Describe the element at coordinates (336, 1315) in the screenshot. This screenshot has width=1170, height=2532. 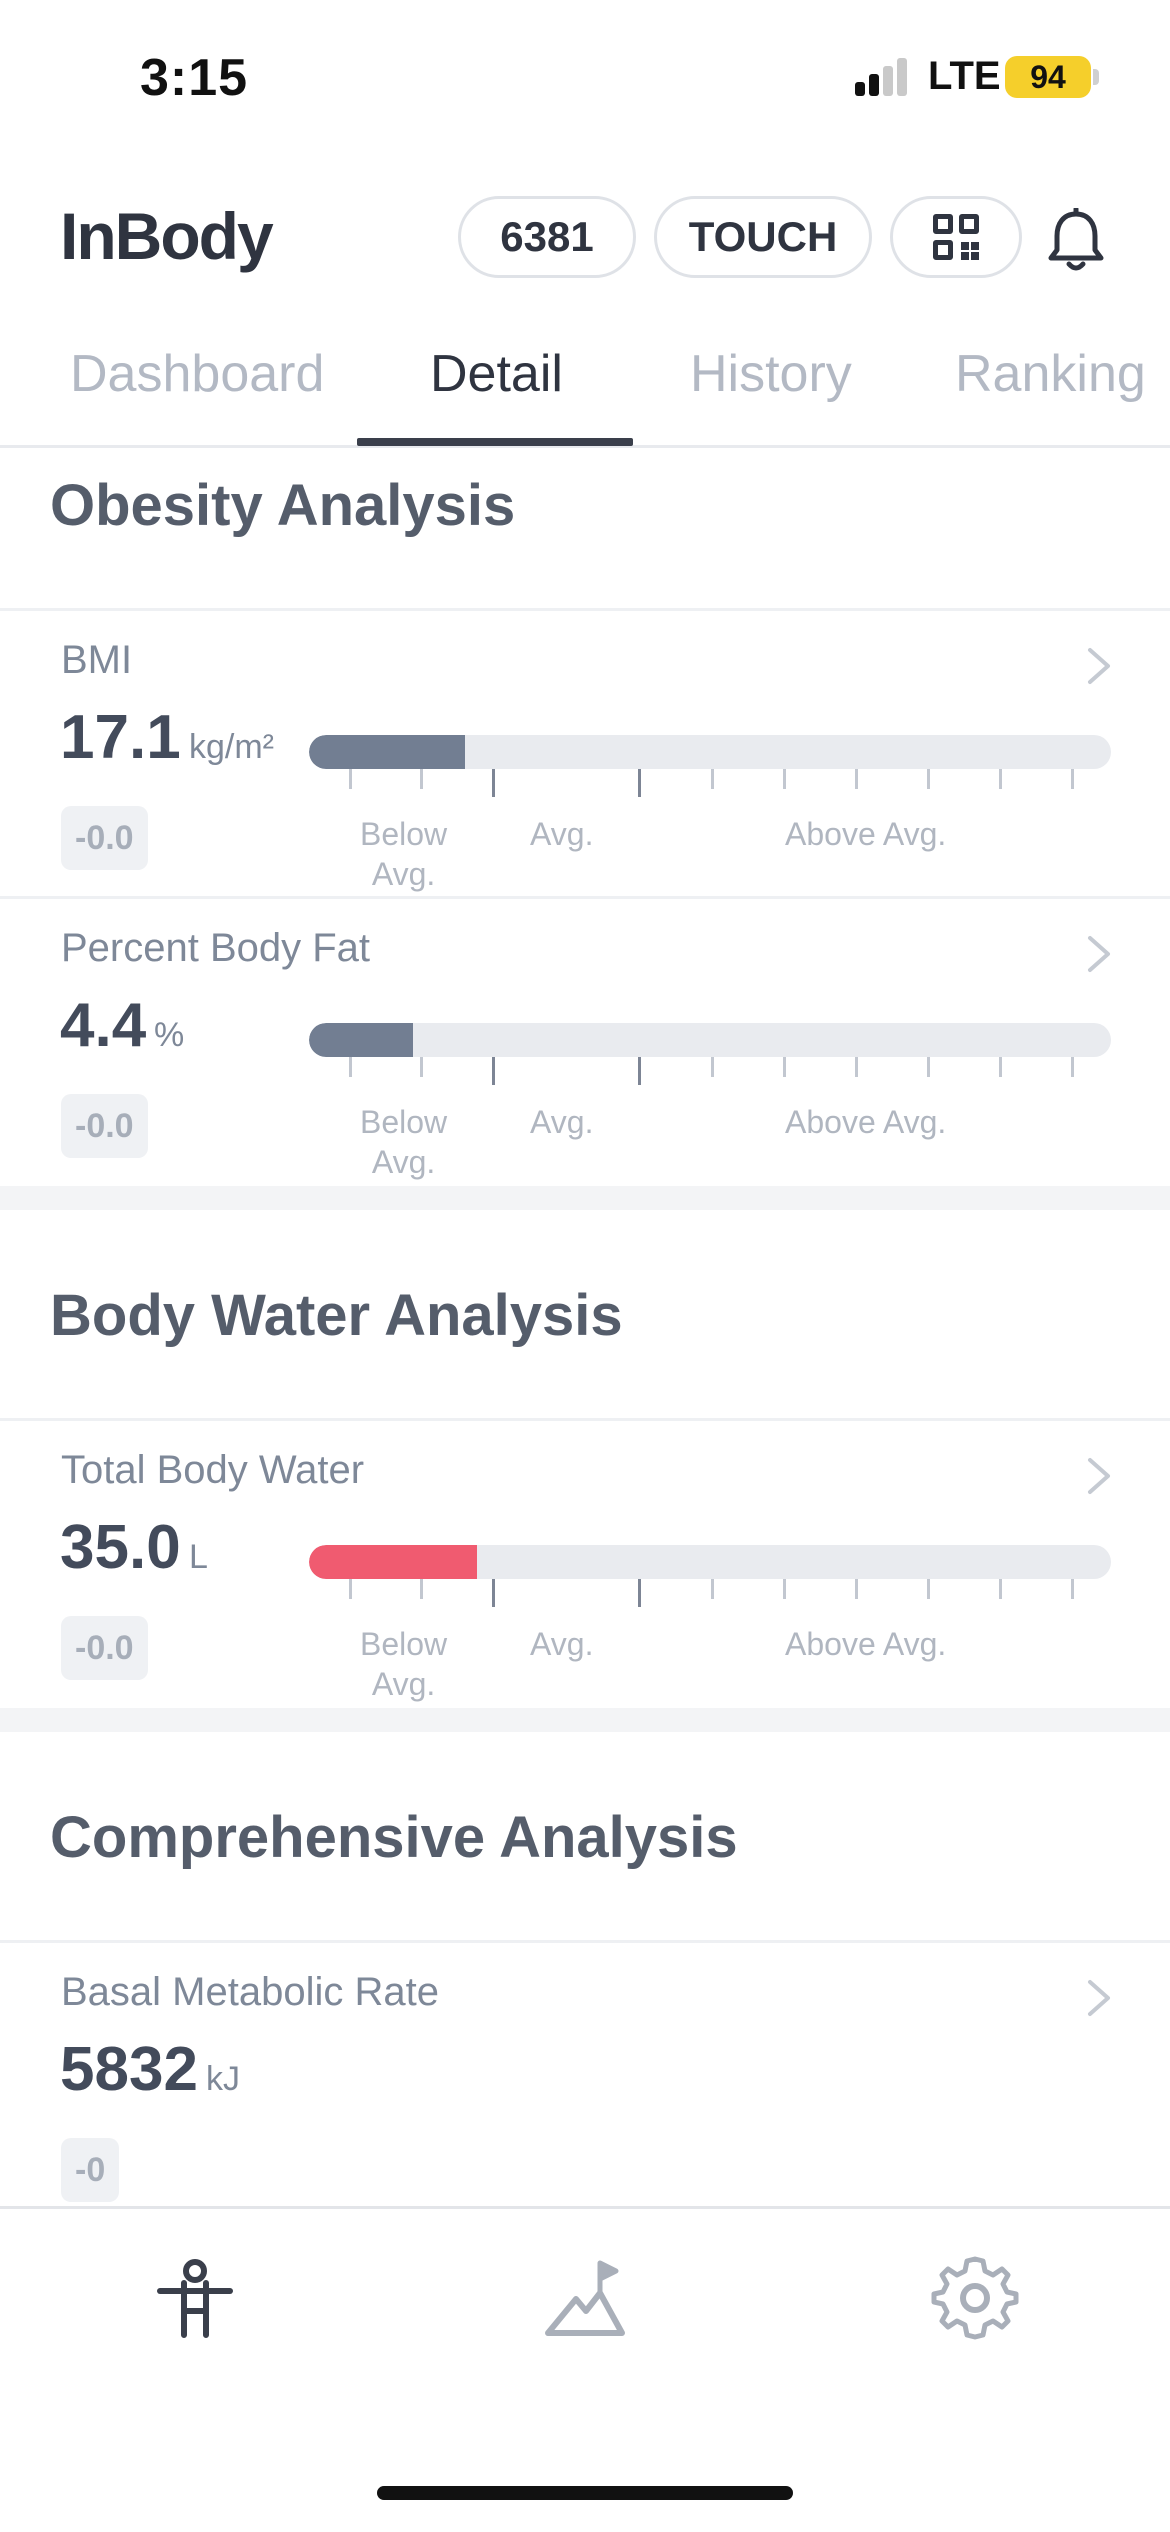
I see `section-title-body-water: Body Water Analysis` at that location.